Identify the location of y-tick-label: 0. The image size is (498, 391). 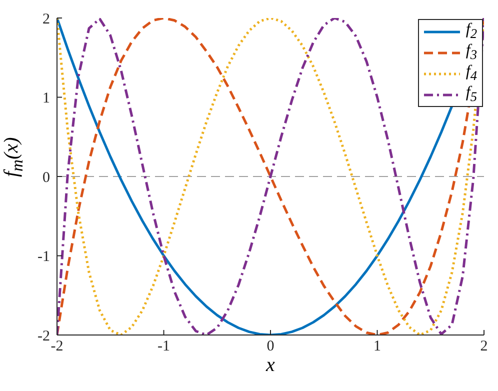
(46, 178).